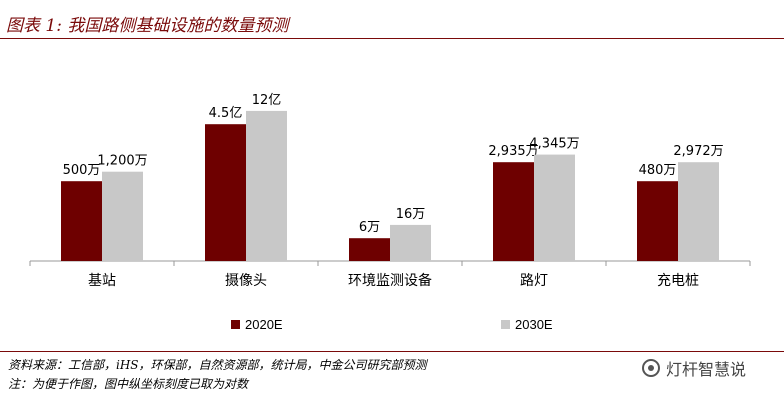  I want to click on footer-divider, so click(392, 351).